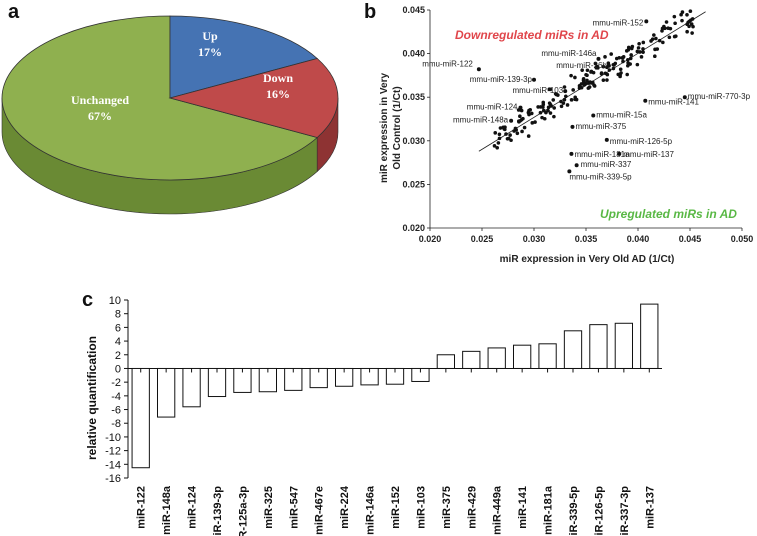  Describe the element at coordinates (621, 115) in the screenshot. I see `scatter-point-label: mmu-miR-15a` at that location.